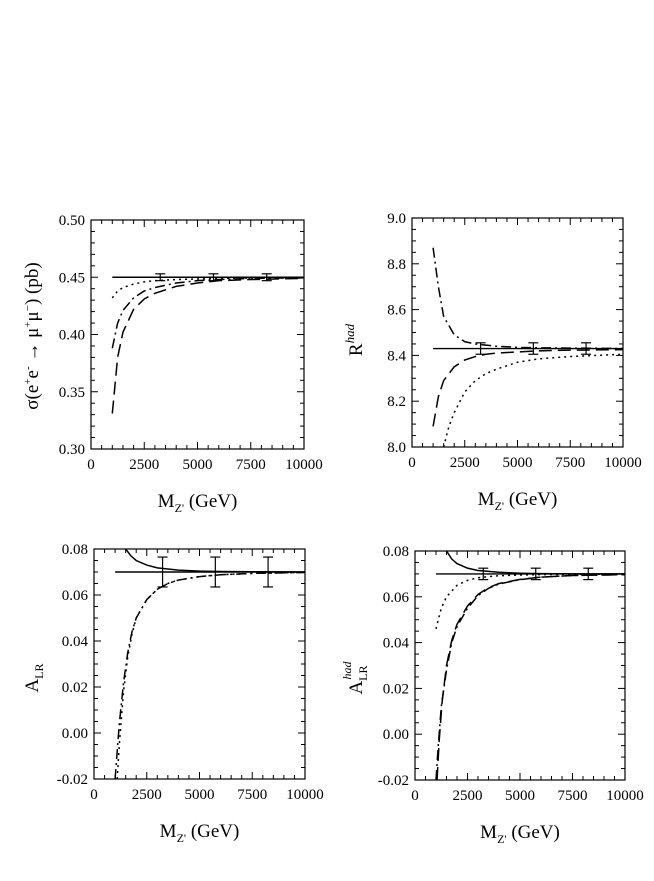 The height and width of the screenshot is (881, 654). What do you see at coordinates (396, 265) in the screenshot?
I see `y-tick-label: 8.8` at bounding box center [396, 265].